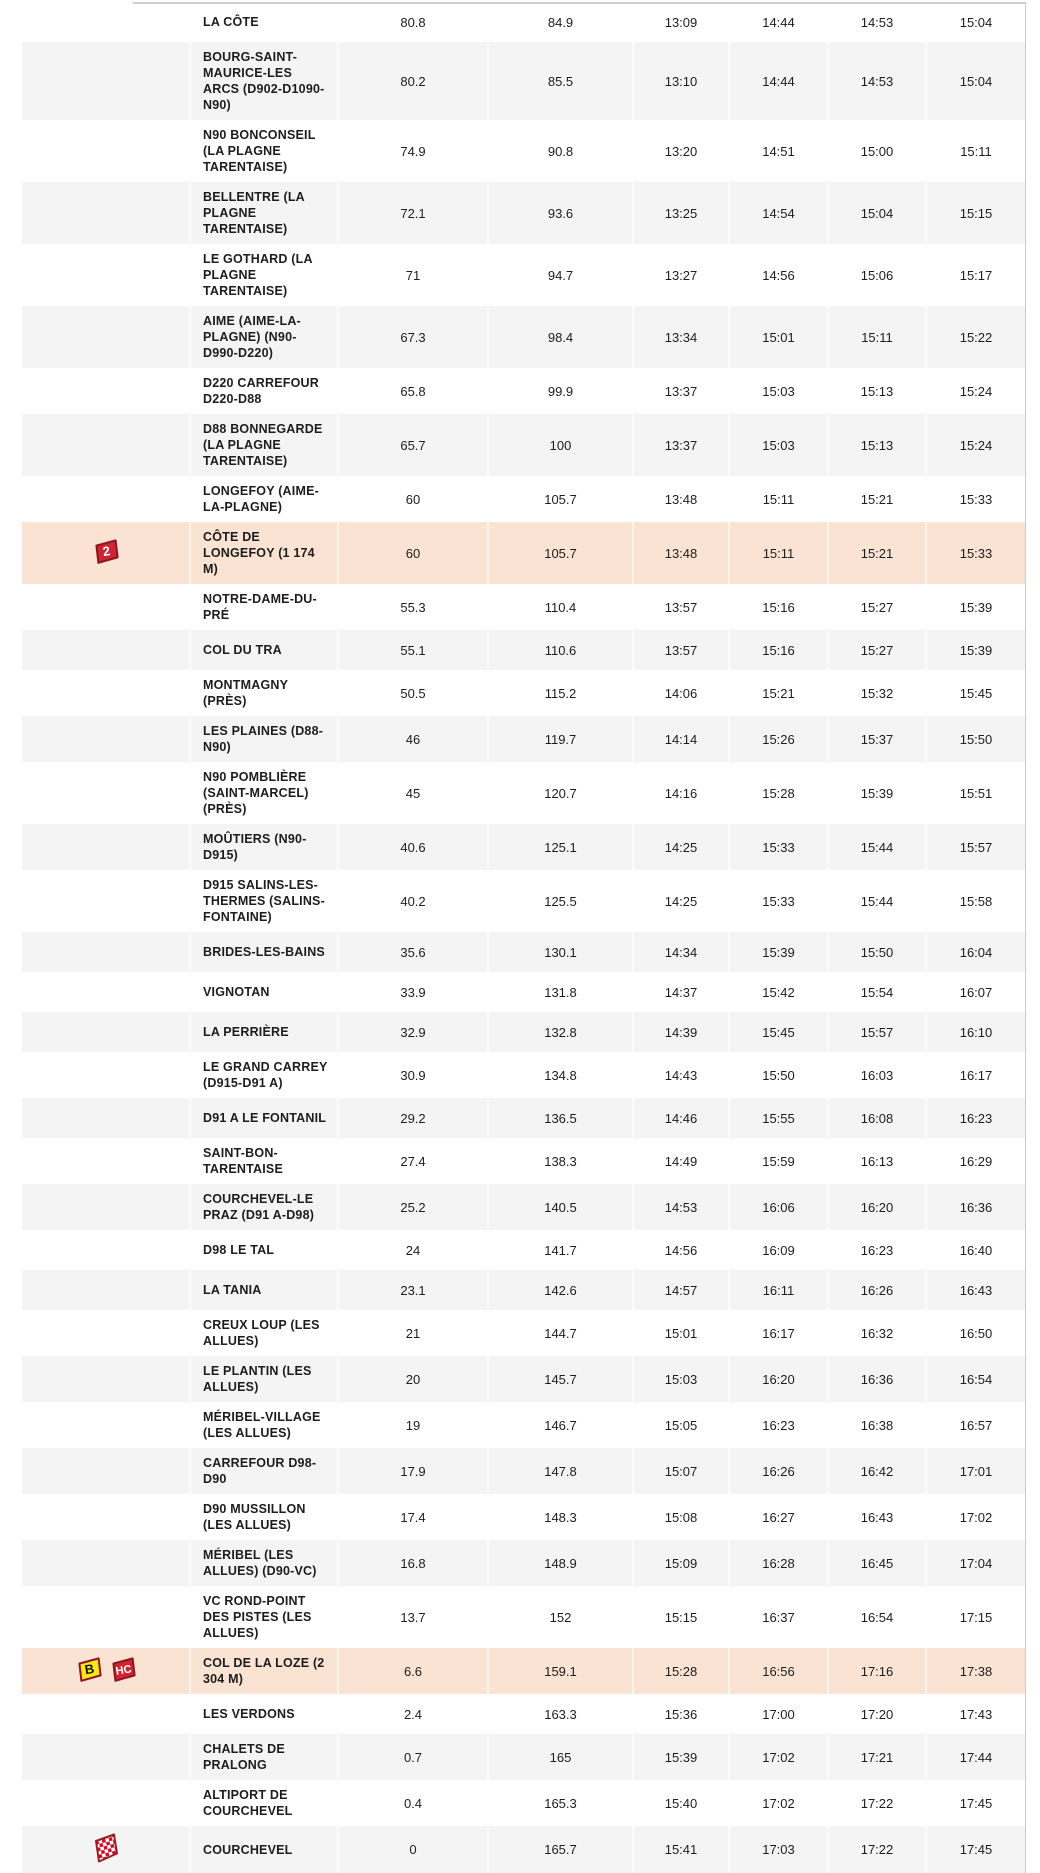 The width and height of the screenshot is (1040, 1873). Describe the element at coordinates (680, 1803) in the screenshot. I see `schedule-time-1: 15:40` at that location.